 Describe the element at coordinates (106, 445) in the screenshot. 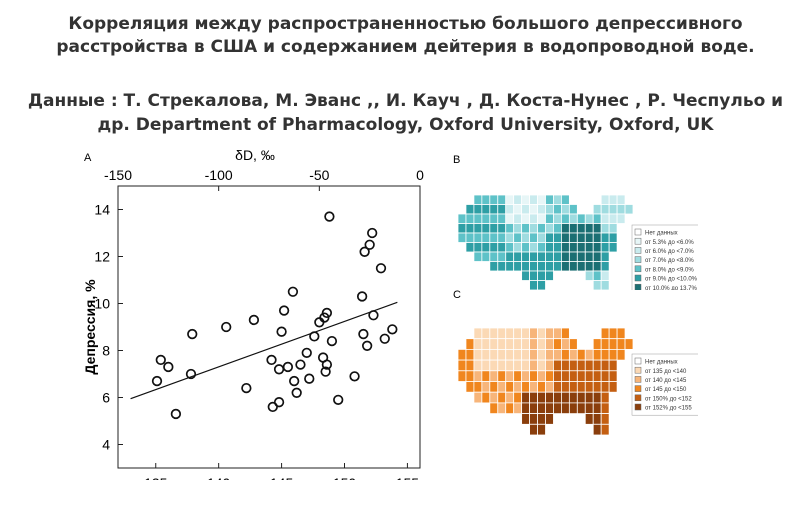

I see `y-tick-label: 4` at that location.